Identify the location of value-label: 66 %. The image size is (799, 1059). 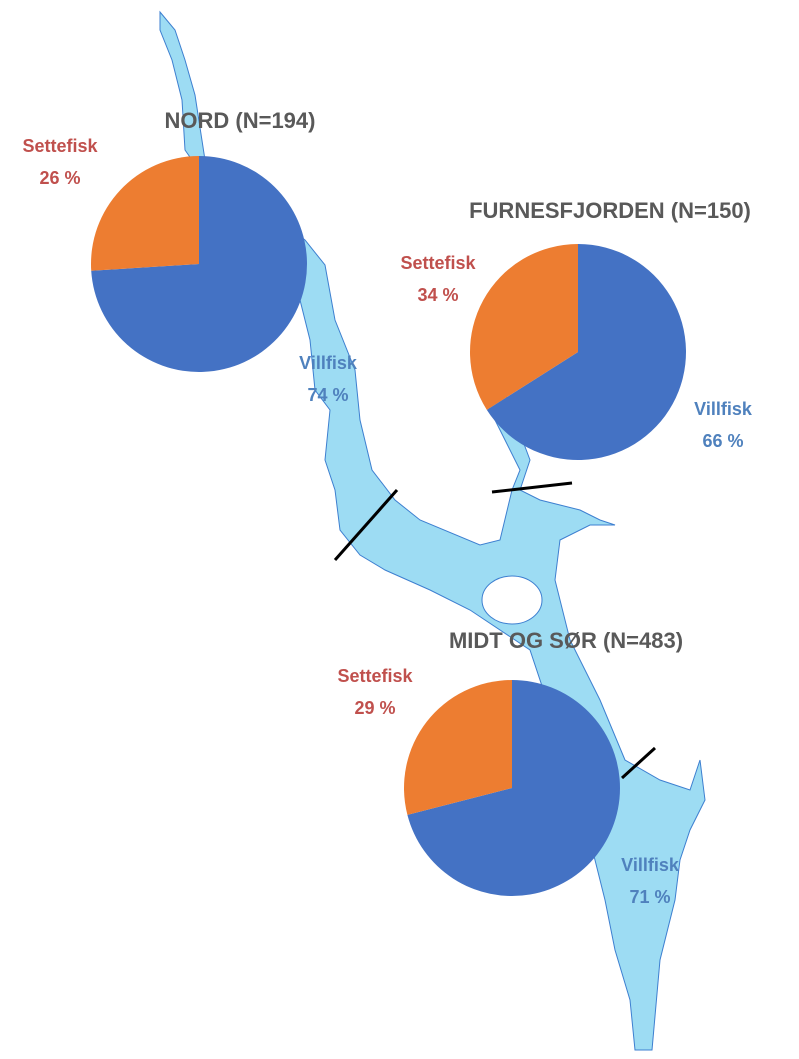
(722, 441).